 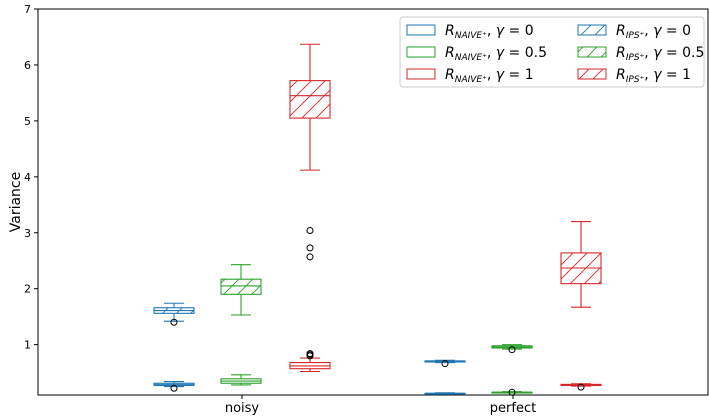 I want to click on x-tick-label: noisy, so click(x=242, y=408).